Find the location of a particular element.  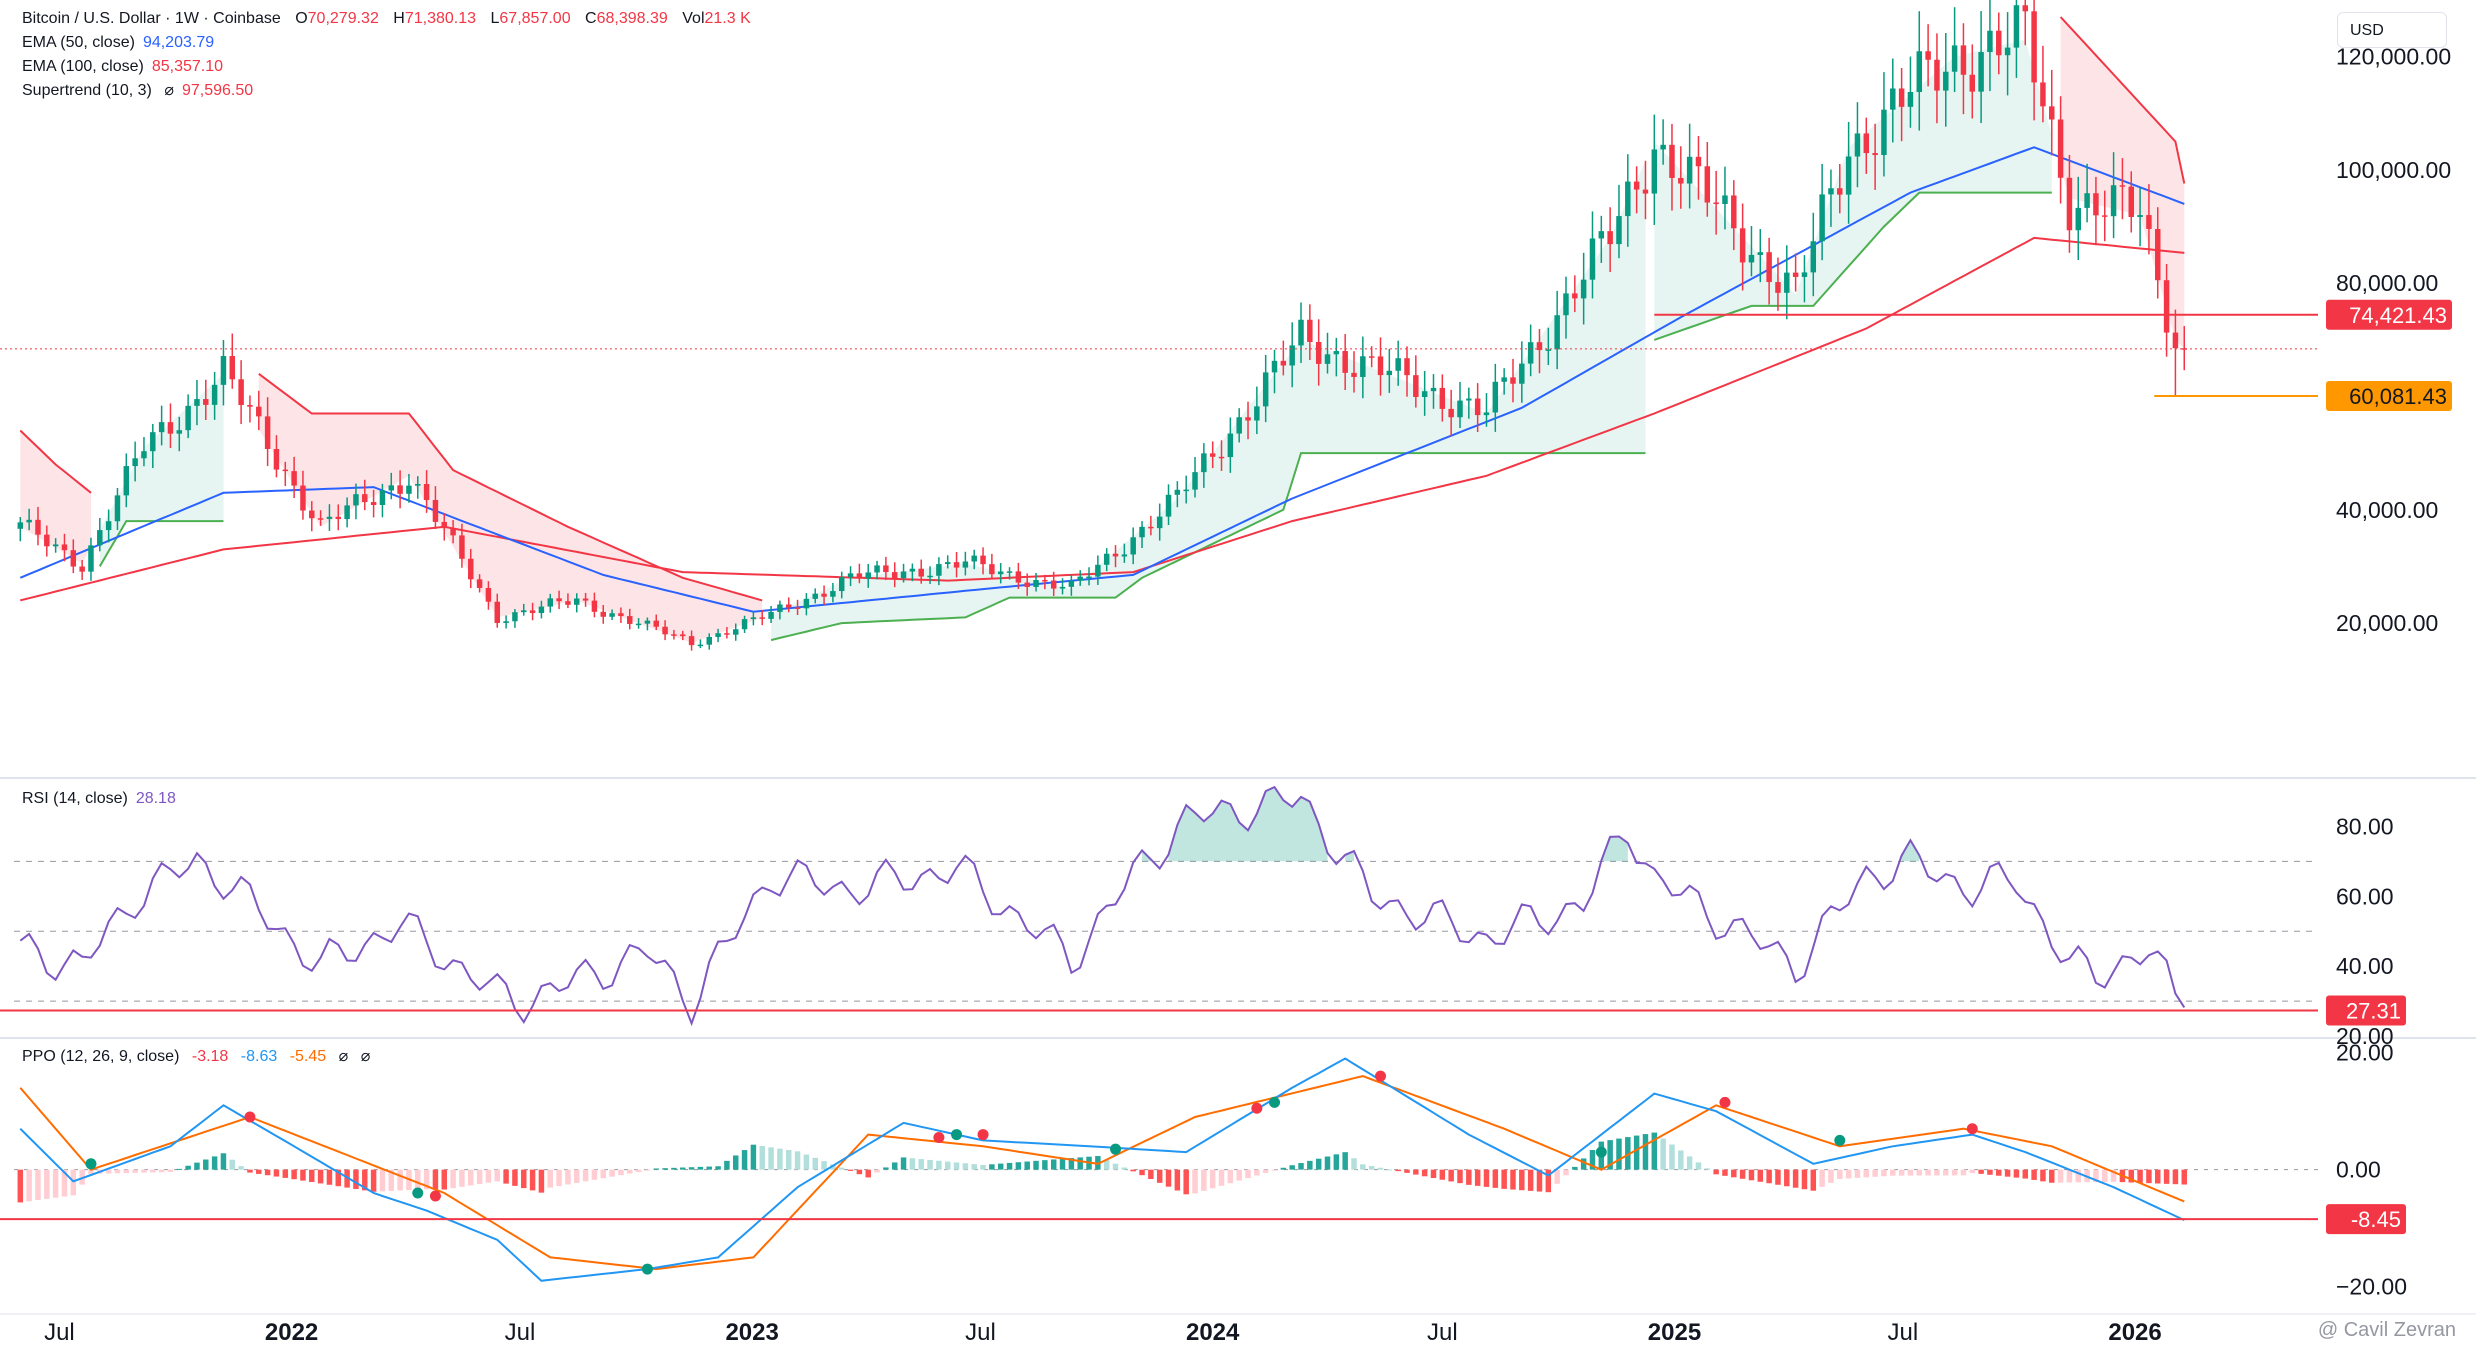

currency-selector: USD is located at coordinates (2392, 30).